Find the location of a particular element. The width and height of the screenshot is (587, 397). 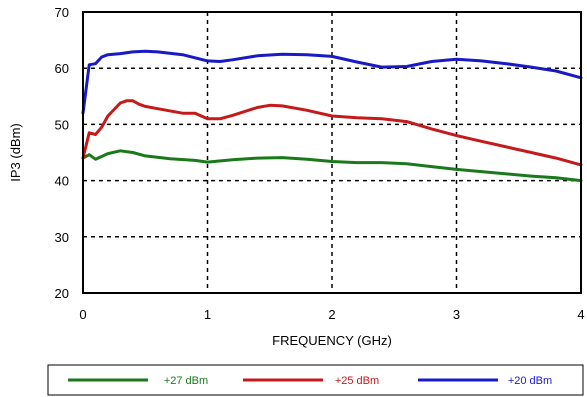

y-tick-label: 40 is located at coordinates (62, 181).